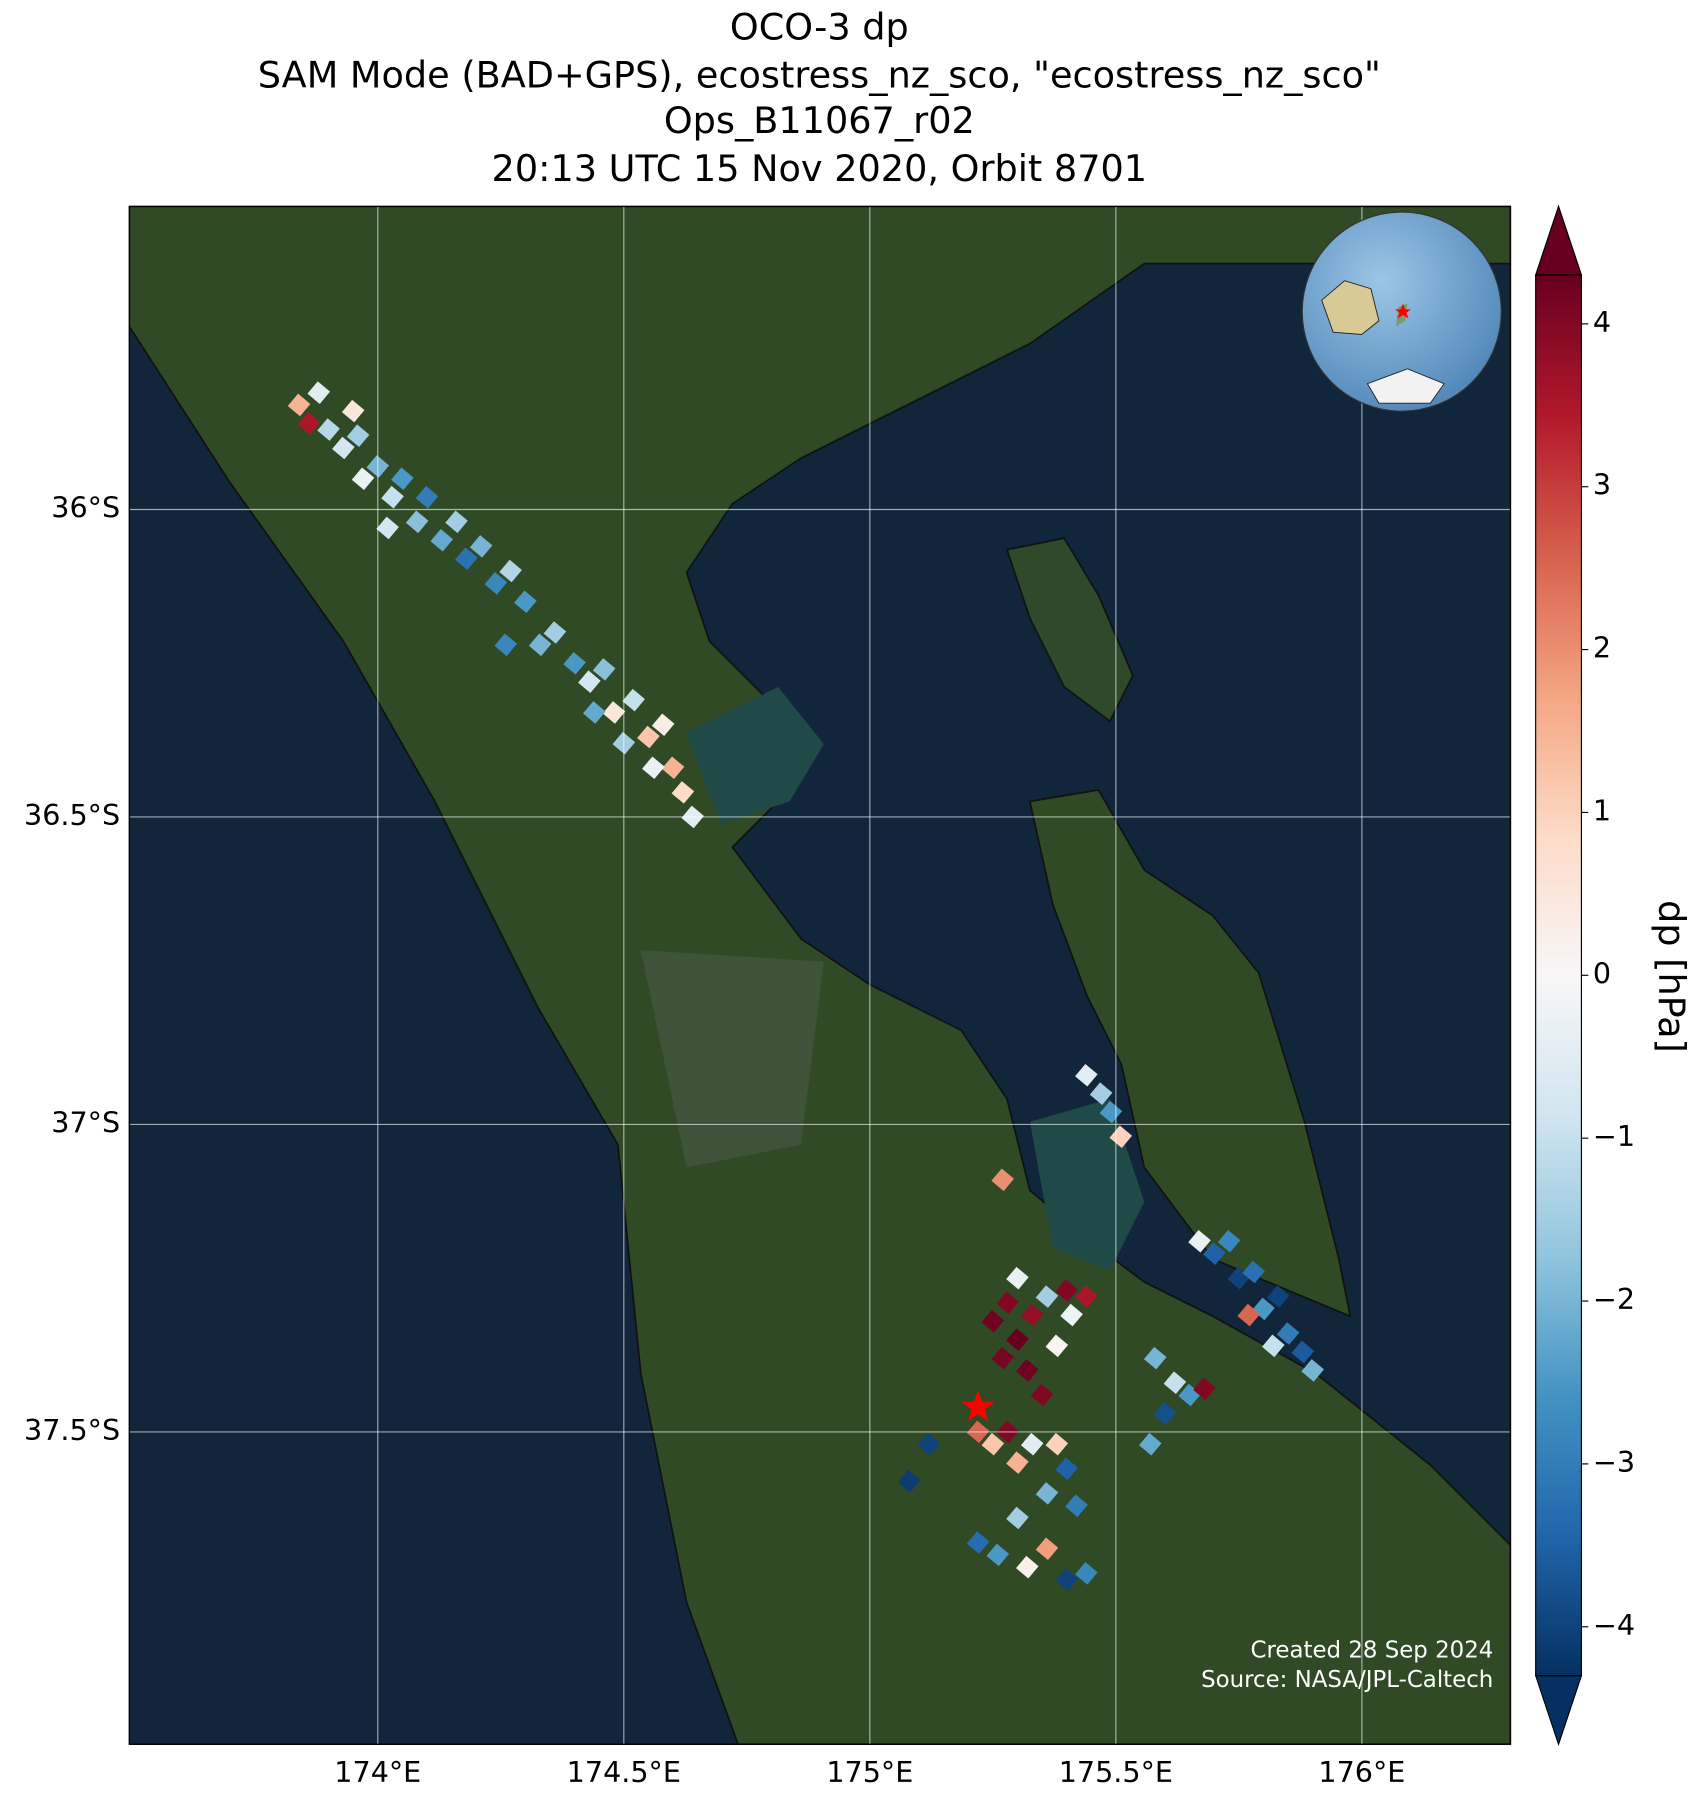 The width and height of the screenshot is (1689, 1795). Describe the element at coordinates (1614, 1625) in the screenshot. I see `colorbar-tick-label: −4` at that location.